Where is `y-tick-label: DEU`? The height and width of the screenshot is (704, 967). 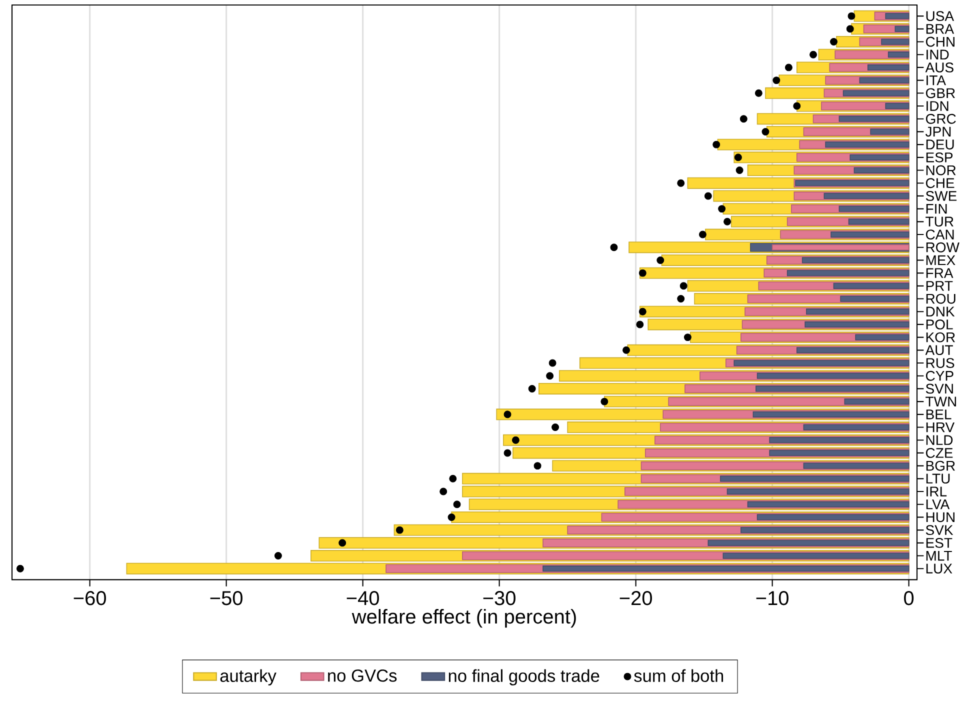 y-tick-label: DEU is located at coordinates (940, 145).